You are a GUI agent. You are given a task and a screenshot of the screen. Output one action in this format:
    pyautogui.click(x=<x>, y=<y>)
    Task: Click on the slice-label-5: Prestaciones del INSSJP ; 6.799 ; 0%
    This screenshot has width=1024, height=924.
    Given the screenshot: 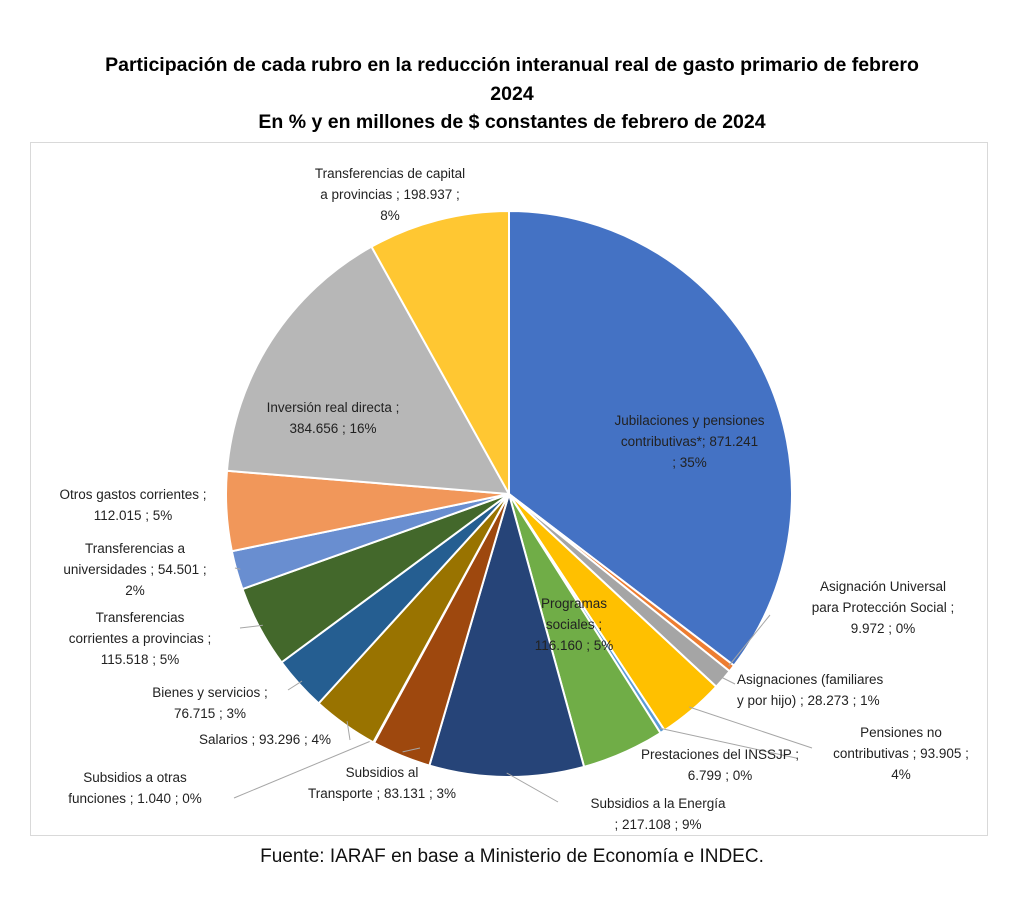 What is the action you would take?
    pyautogui.click(x=720, y=765)
    